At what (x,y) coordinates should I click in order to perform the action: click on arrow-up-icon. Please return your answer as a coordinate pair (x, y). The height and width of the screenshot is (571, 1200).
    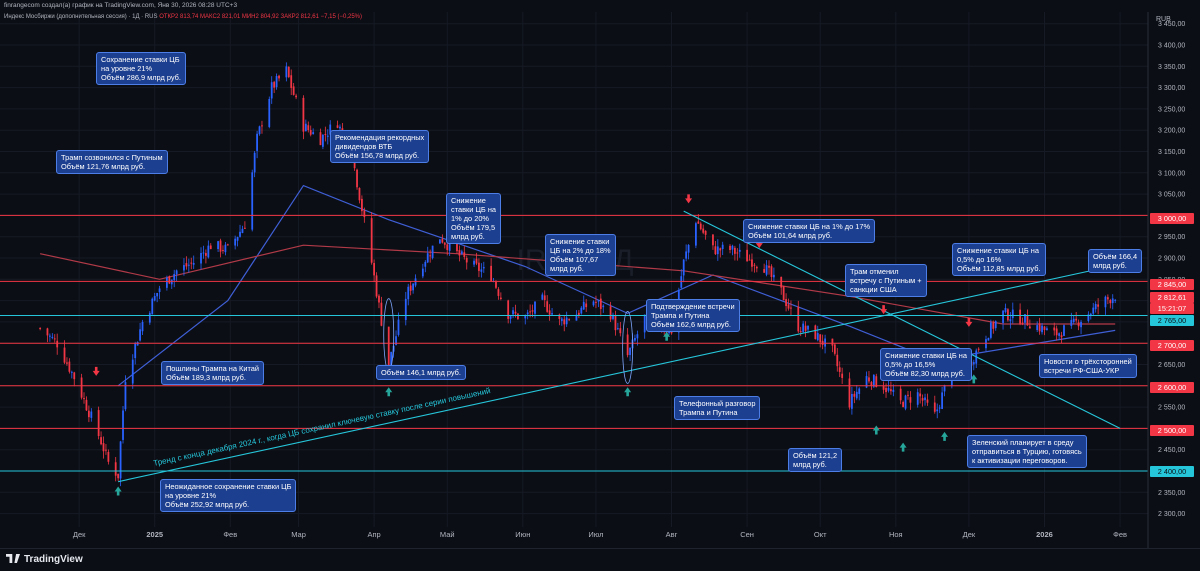
    Looking at the image, I should click on (876, 430).